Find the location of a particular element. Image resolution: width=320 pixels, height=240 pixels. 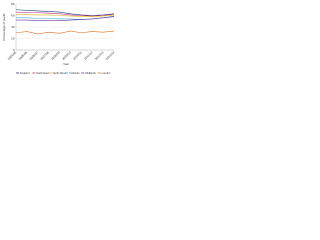

x-tick-label: 2010/11 is located at coordinates (77, 55).